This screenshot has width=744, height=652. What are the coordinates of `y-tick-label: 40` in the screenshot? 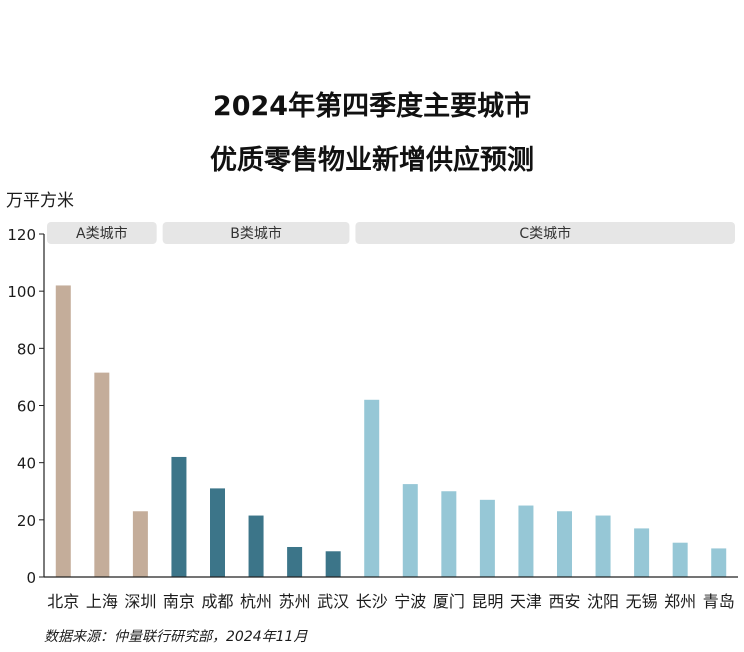 It's located at (26, 464).